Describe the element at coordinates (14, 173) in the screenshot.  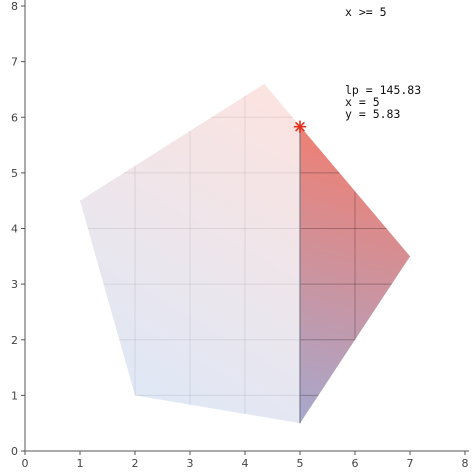
I see `y-tick-label-5: 5` at that location.